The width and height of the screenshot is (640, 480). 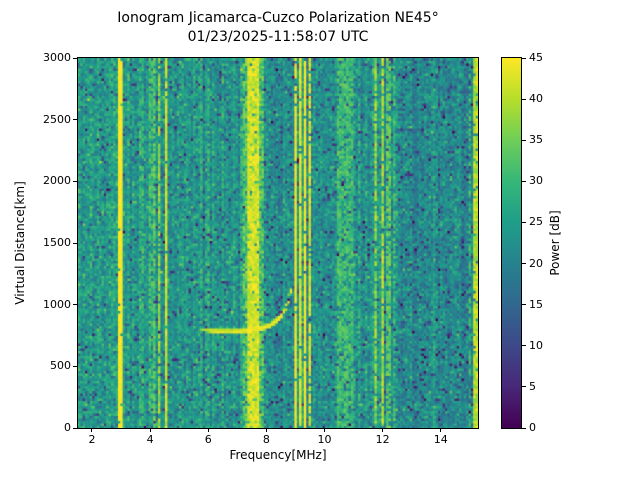 I want to click on colorbar-tick-label: 10, so click(x=536, y=345).